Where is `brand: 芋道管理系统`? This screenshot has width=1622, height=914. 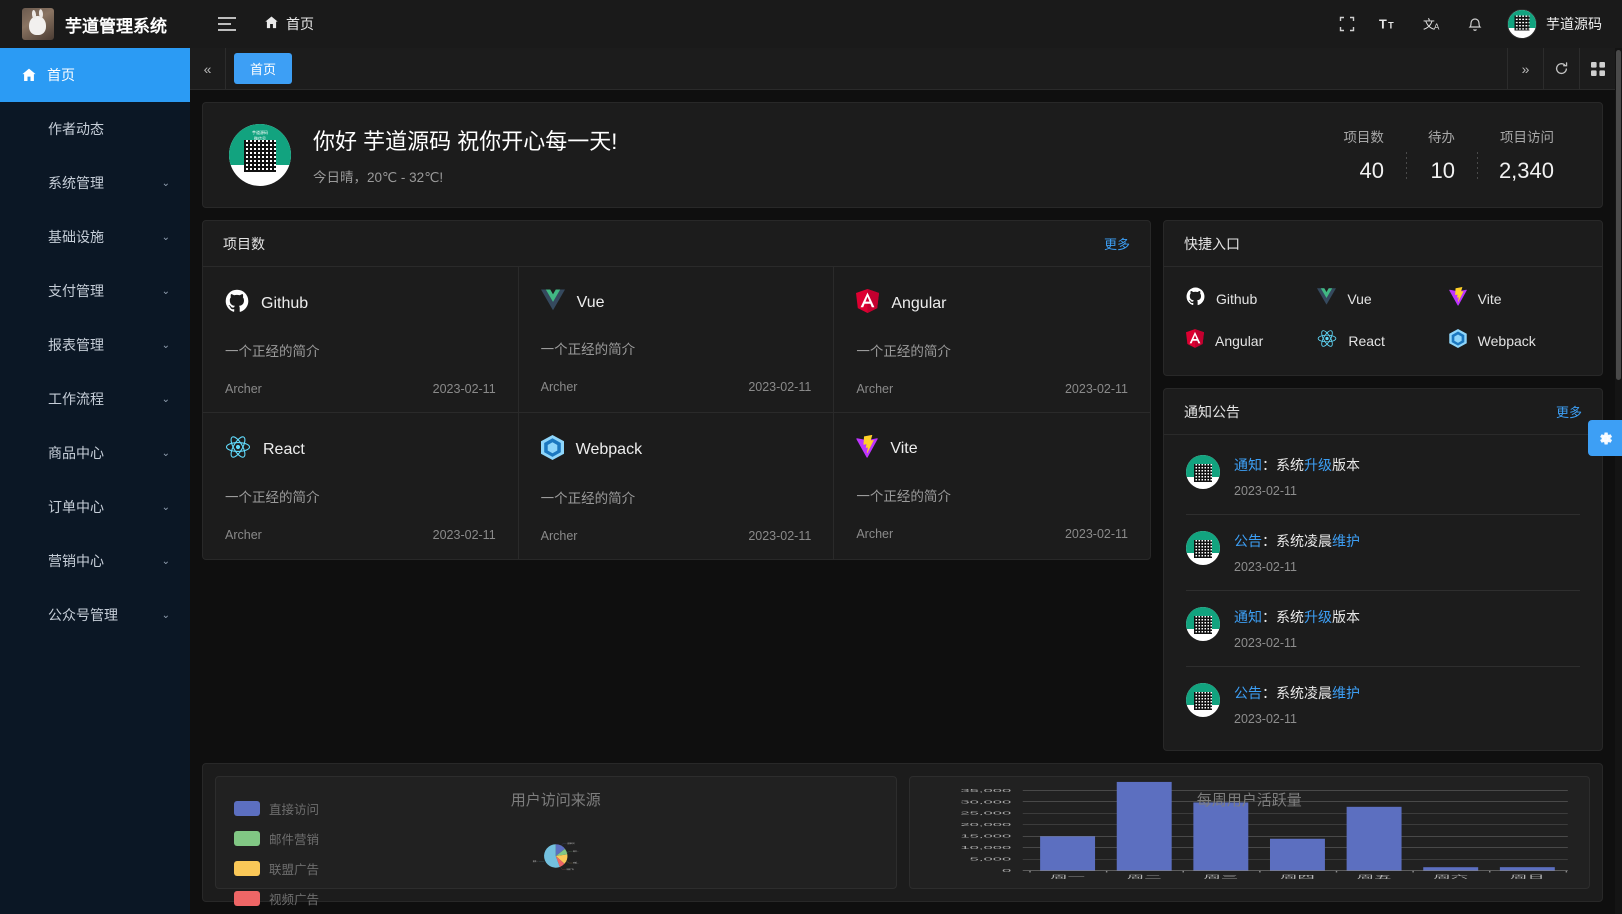
brand: 芋道管理系统 is located at coordinates (95, 24).